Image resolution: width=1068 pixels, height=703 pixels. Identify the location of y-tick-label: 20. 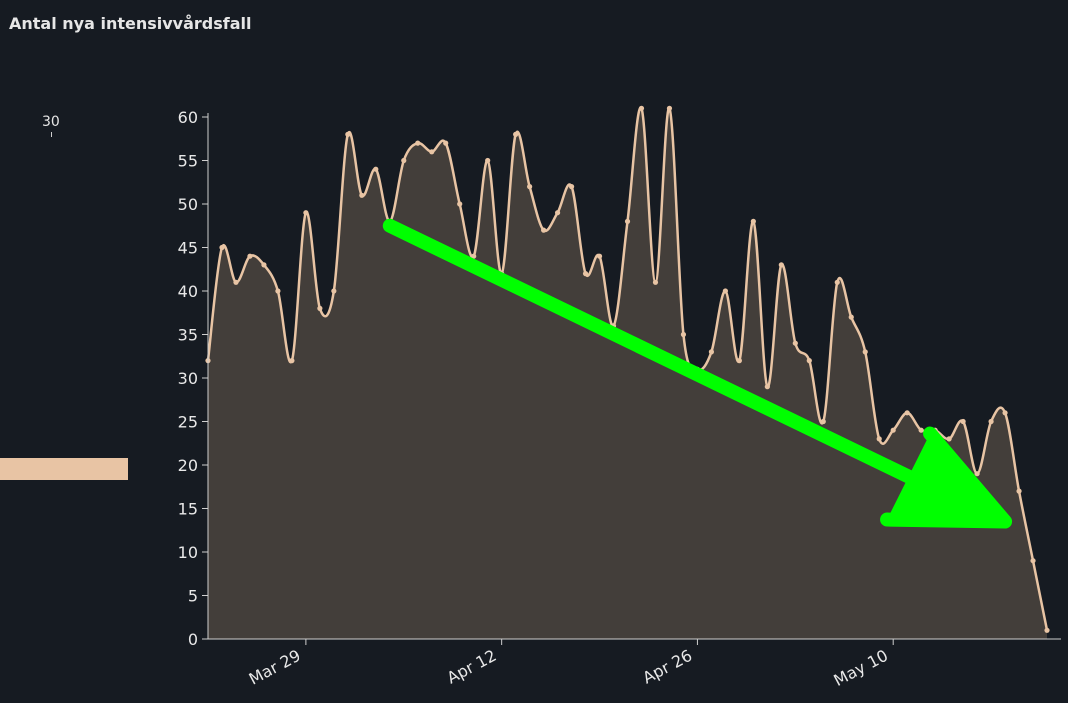
(188, 465).